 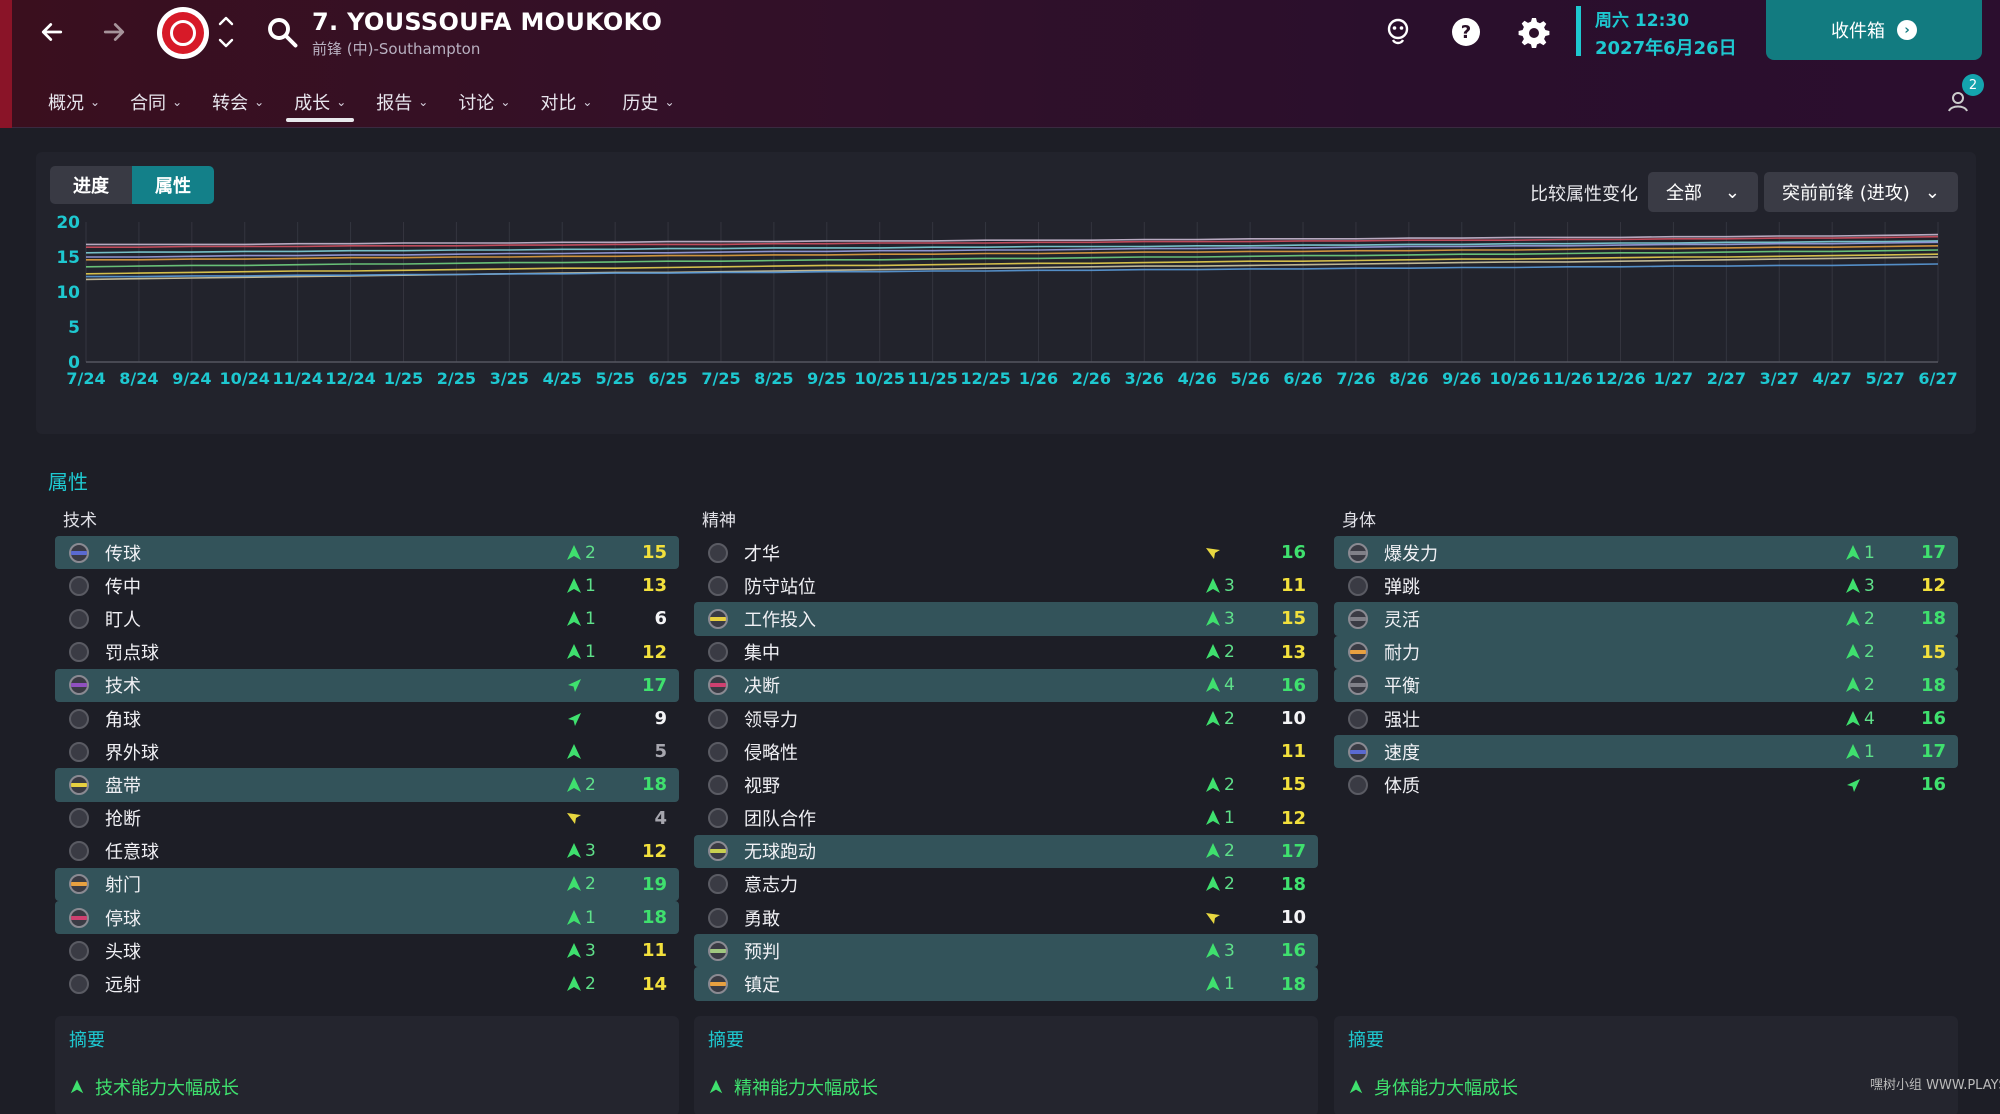 What do you see at coordinates (1411, 554) in the screenshot?
I see `attribute-name: 爆发力` at bounding box center [1411, 554].